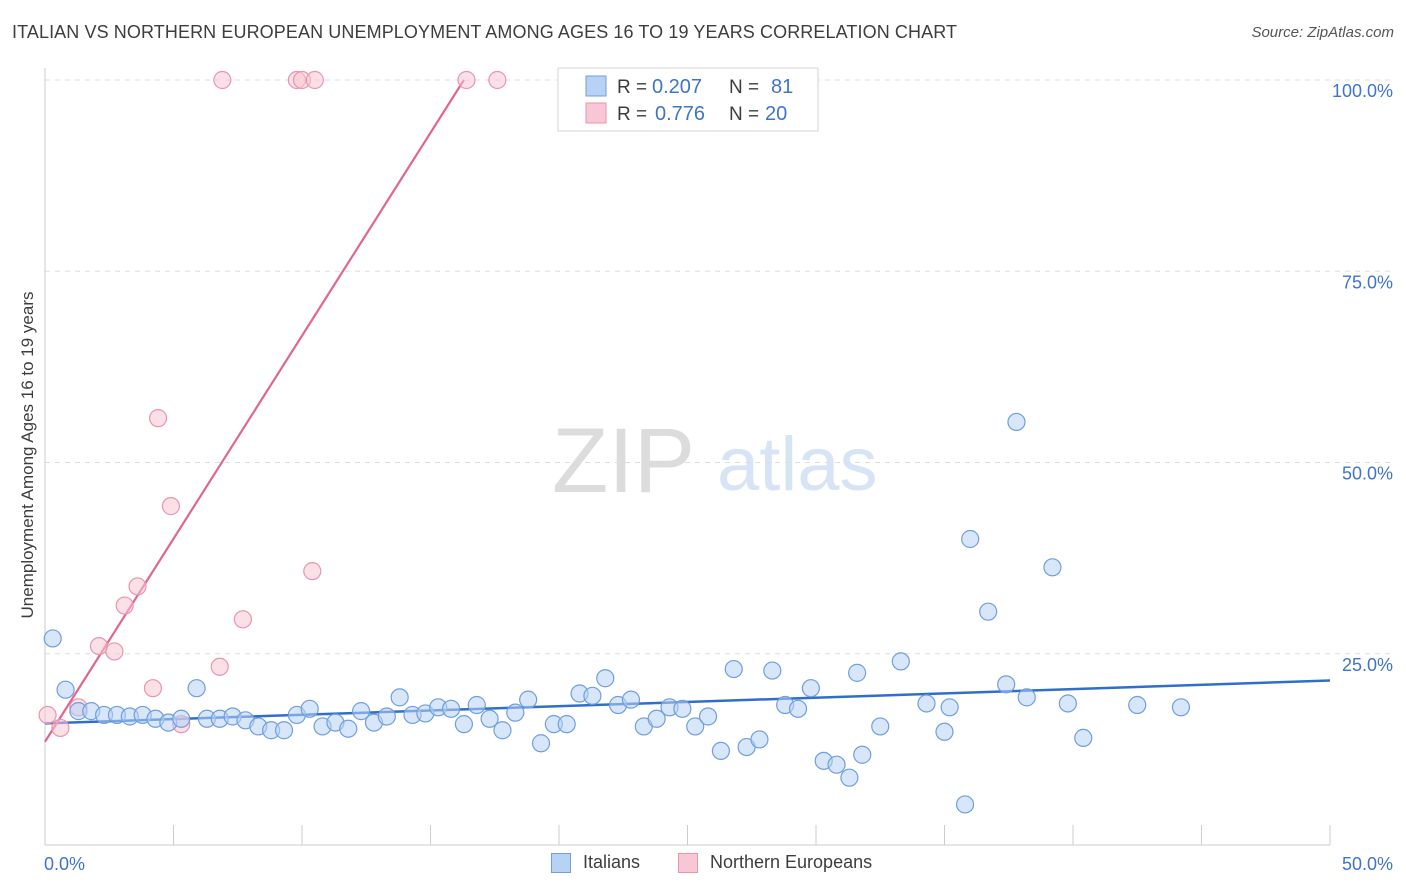 Image resolution: width=1406 pixels, height=892 pixels. What do you see at coordinates (64, 864) in the screenshot?
I see `x-tick-label: 0.0%` at bounding box center [64, 864].